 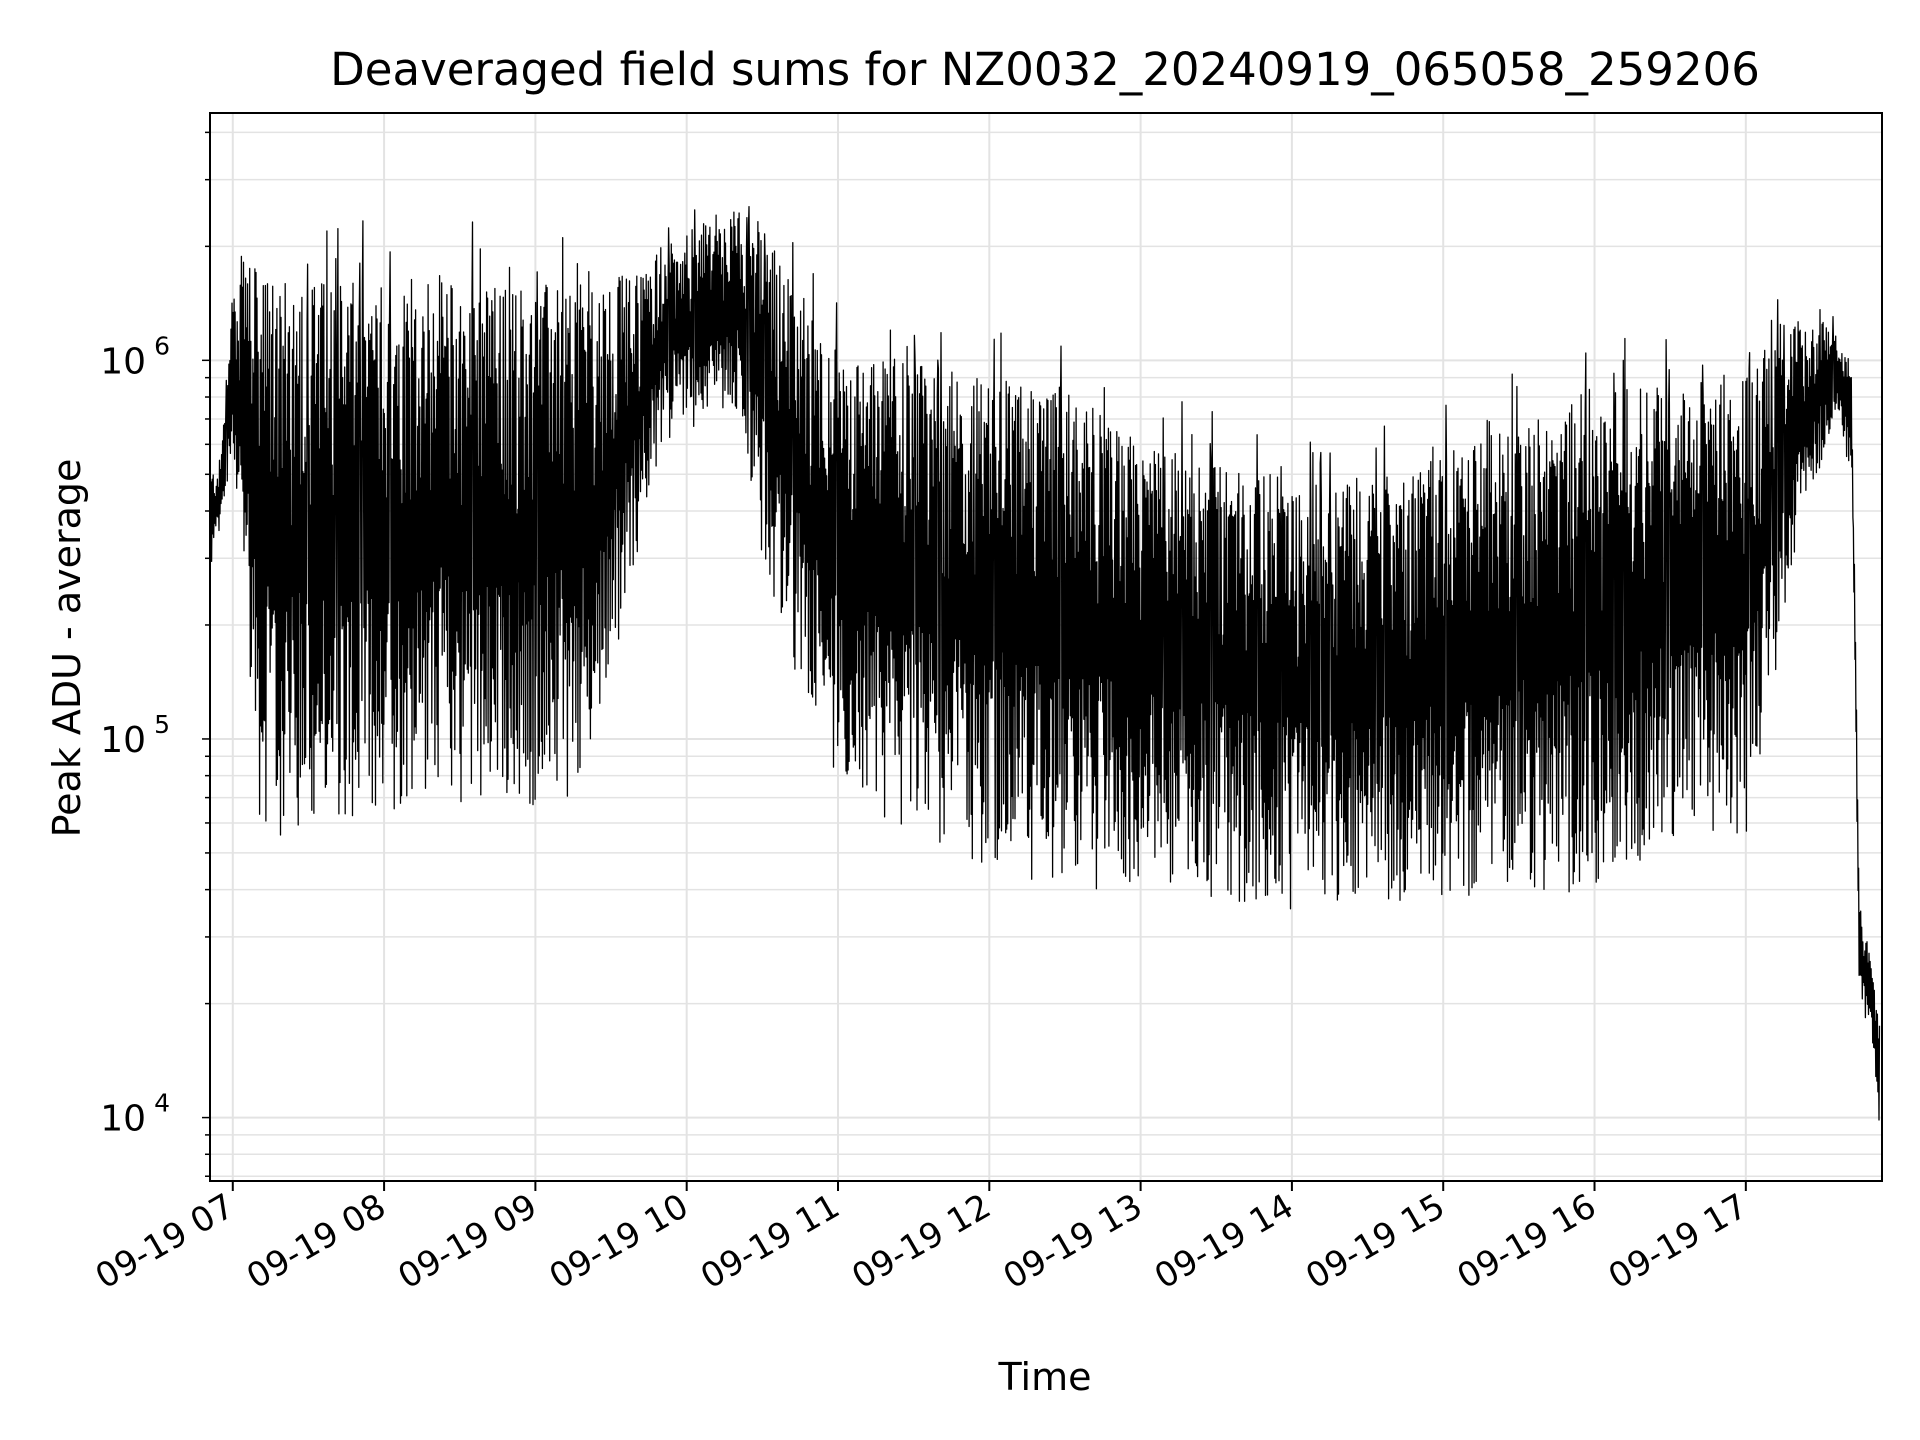 What do you see at coordinates (162, 724) in the screenshot?
I see `y-tick-exponent: 5` at bounding box center [162, 724].